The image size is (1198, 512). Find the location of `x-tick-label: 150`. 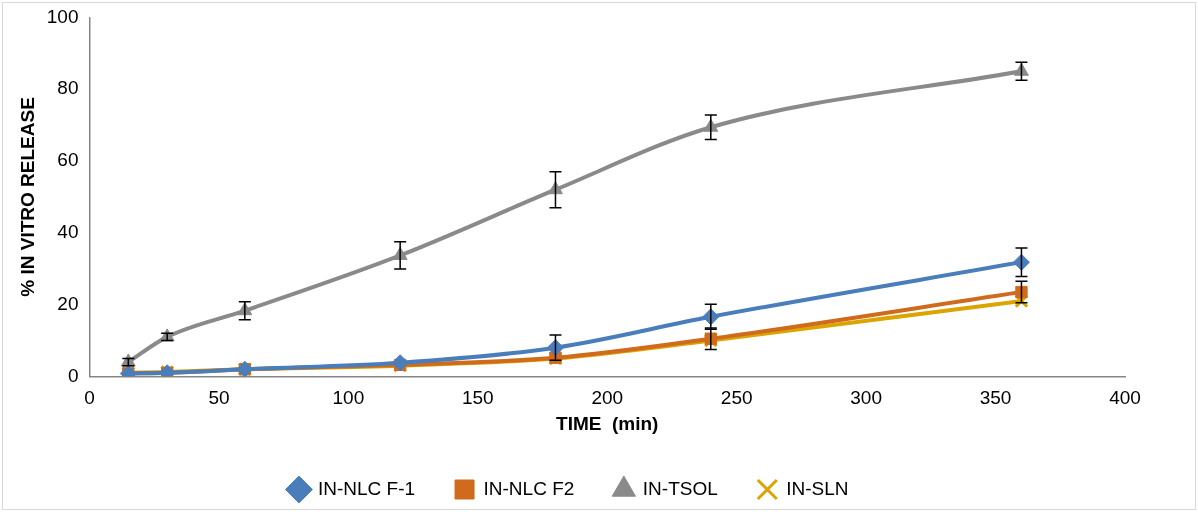

x-tick-label: 150 is located at coordinates (477, 398).